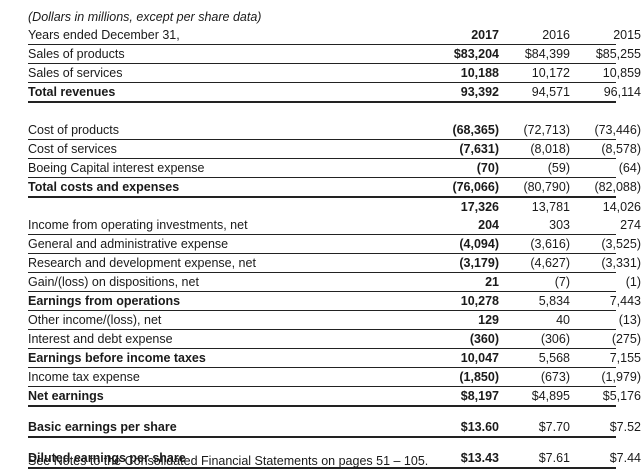 Image resolution: width=642 pixels, height=476 pixels. Describe the element at coordinates (621, 207) in the screenshot. I see `value-2015: 14,026` at that location.